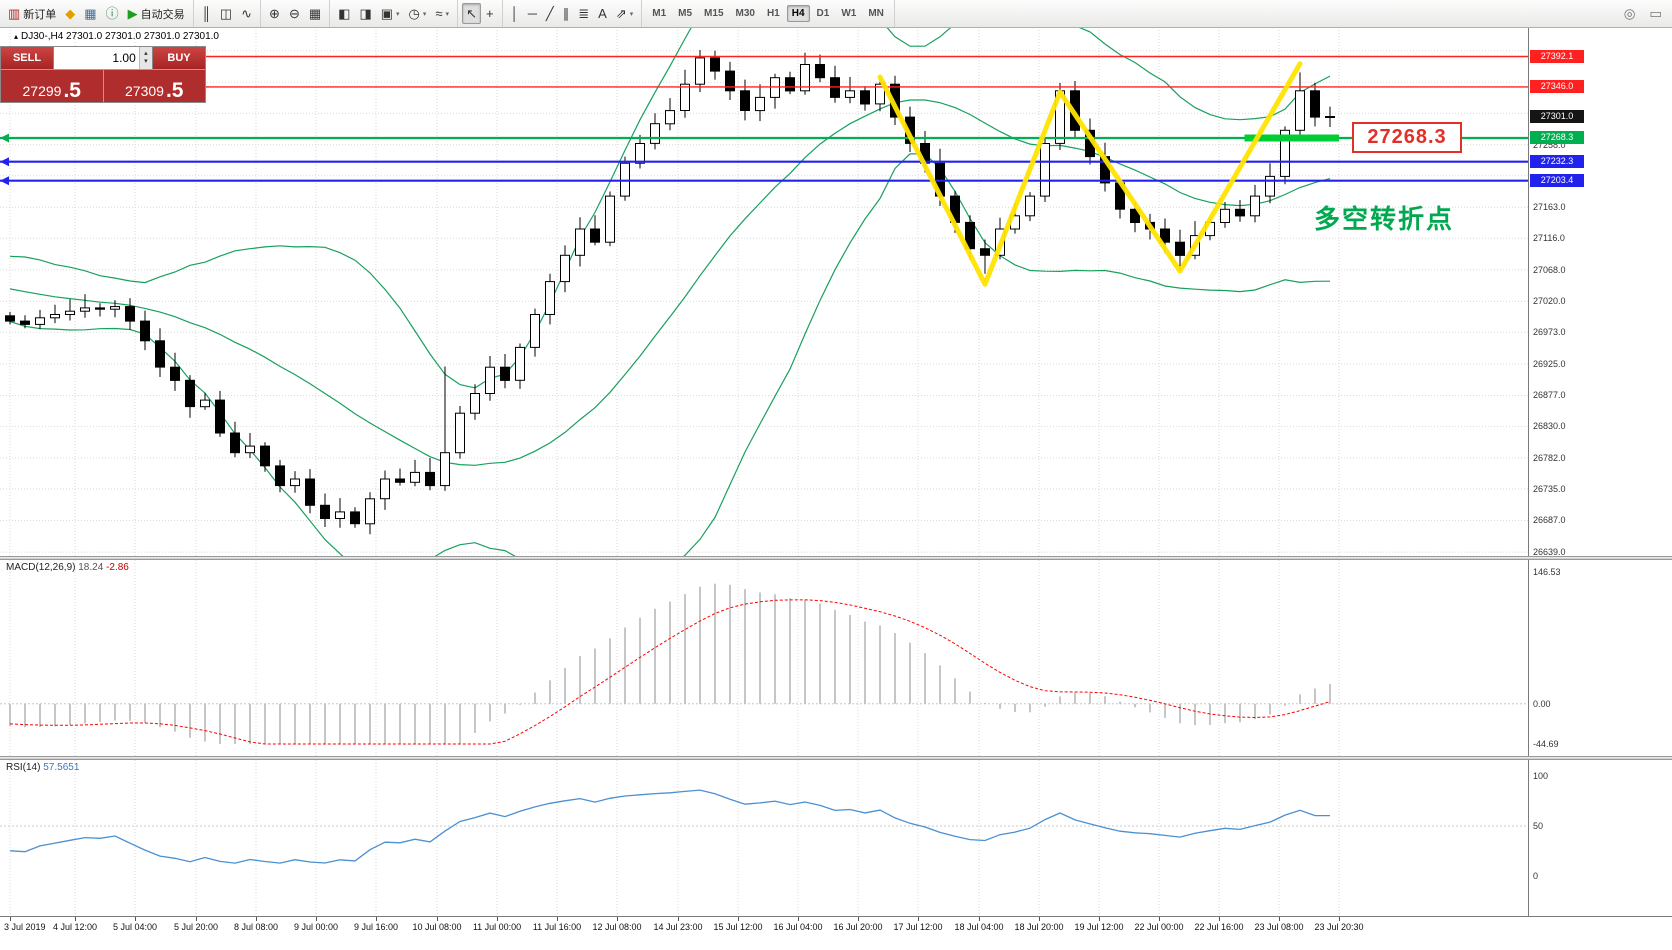 The image size is (1672, 950). Describe the element at coordinates (659, 13) in the screenshot. I see `timeframe-m1-button: M1` at that location.